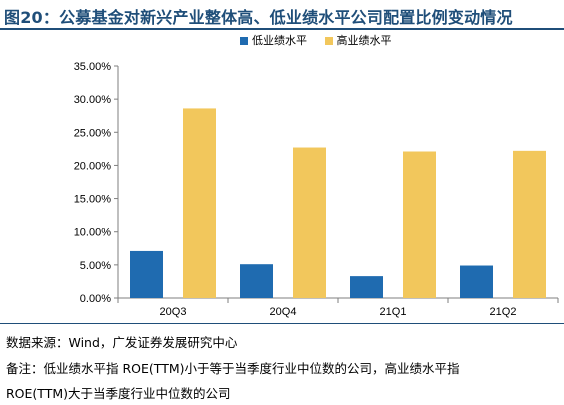  Describe the element at coordinates (93, 200) in the screenshot. I see `y-tick-label: 15.00%` at that location.